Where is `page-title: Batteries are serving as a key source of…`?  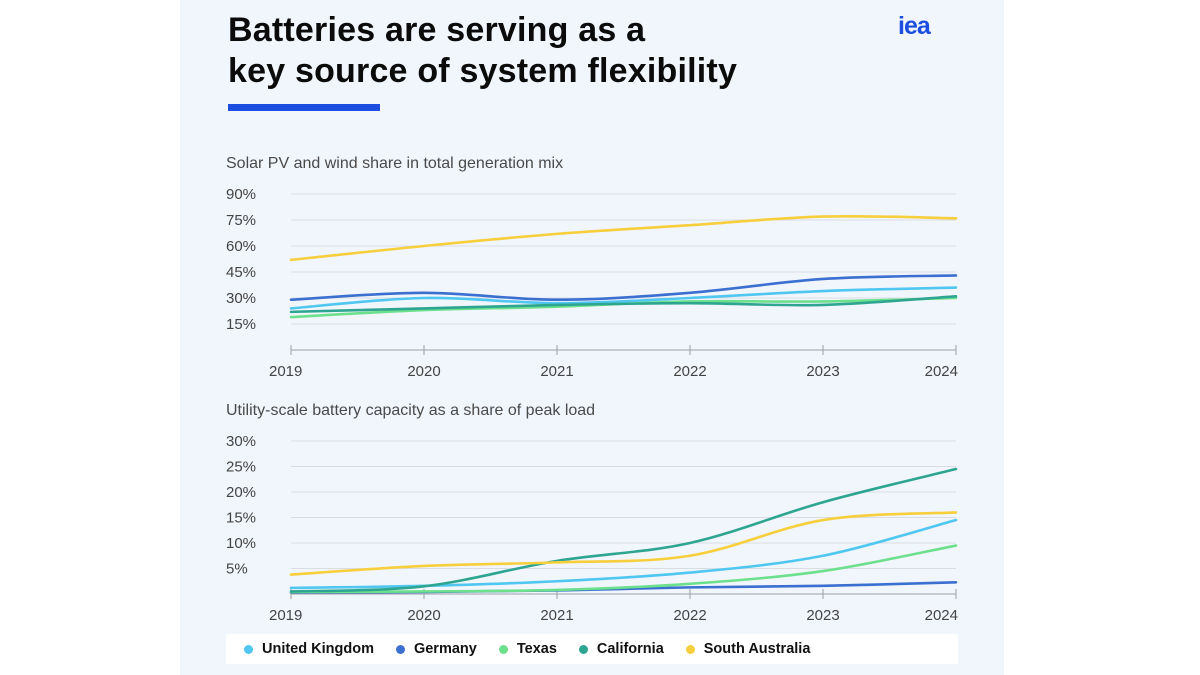
page-title: Batteries are serving as a key source of… is located at coordinates (578, 51).